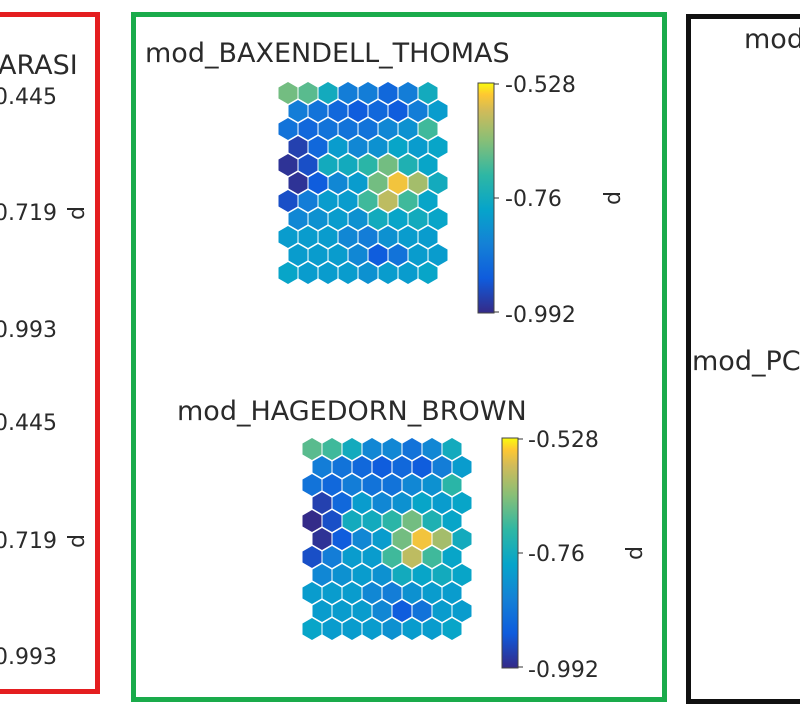 This screenshot has width=800, height=715. What do you see at coordinates (28, 213) in the screenshot?
I see `left-colorbar-1-tick-mid: 0.719` at bounding box center [28, 213].